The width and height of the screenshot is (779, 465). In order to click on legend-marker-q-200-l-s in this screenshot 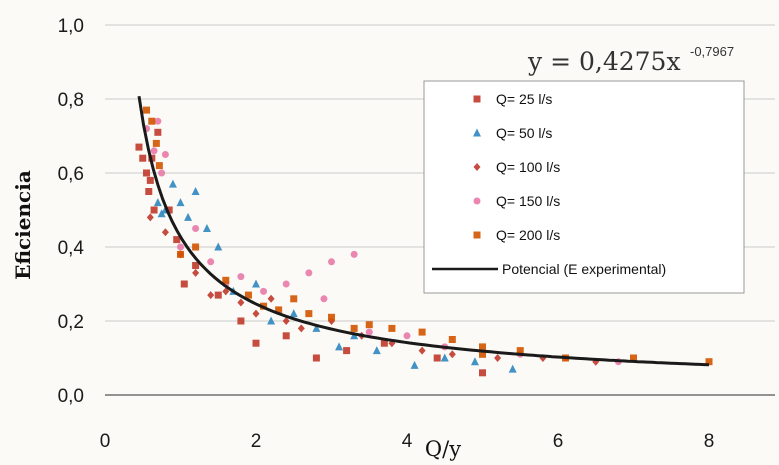, I will do `click(477, 235)`.